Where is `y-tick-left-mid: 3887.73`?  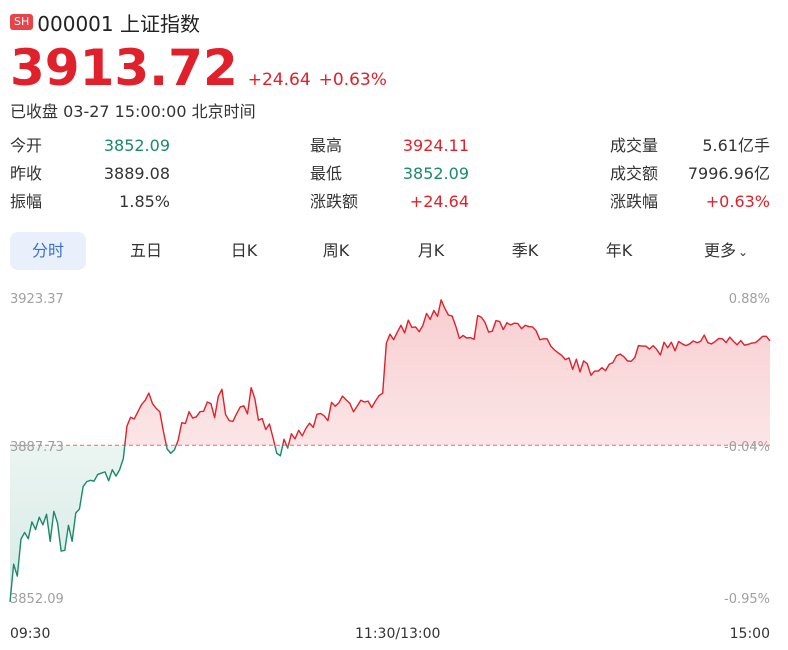
y-tick-left-mid: 3887.73 is located at coordinates (37, 447).